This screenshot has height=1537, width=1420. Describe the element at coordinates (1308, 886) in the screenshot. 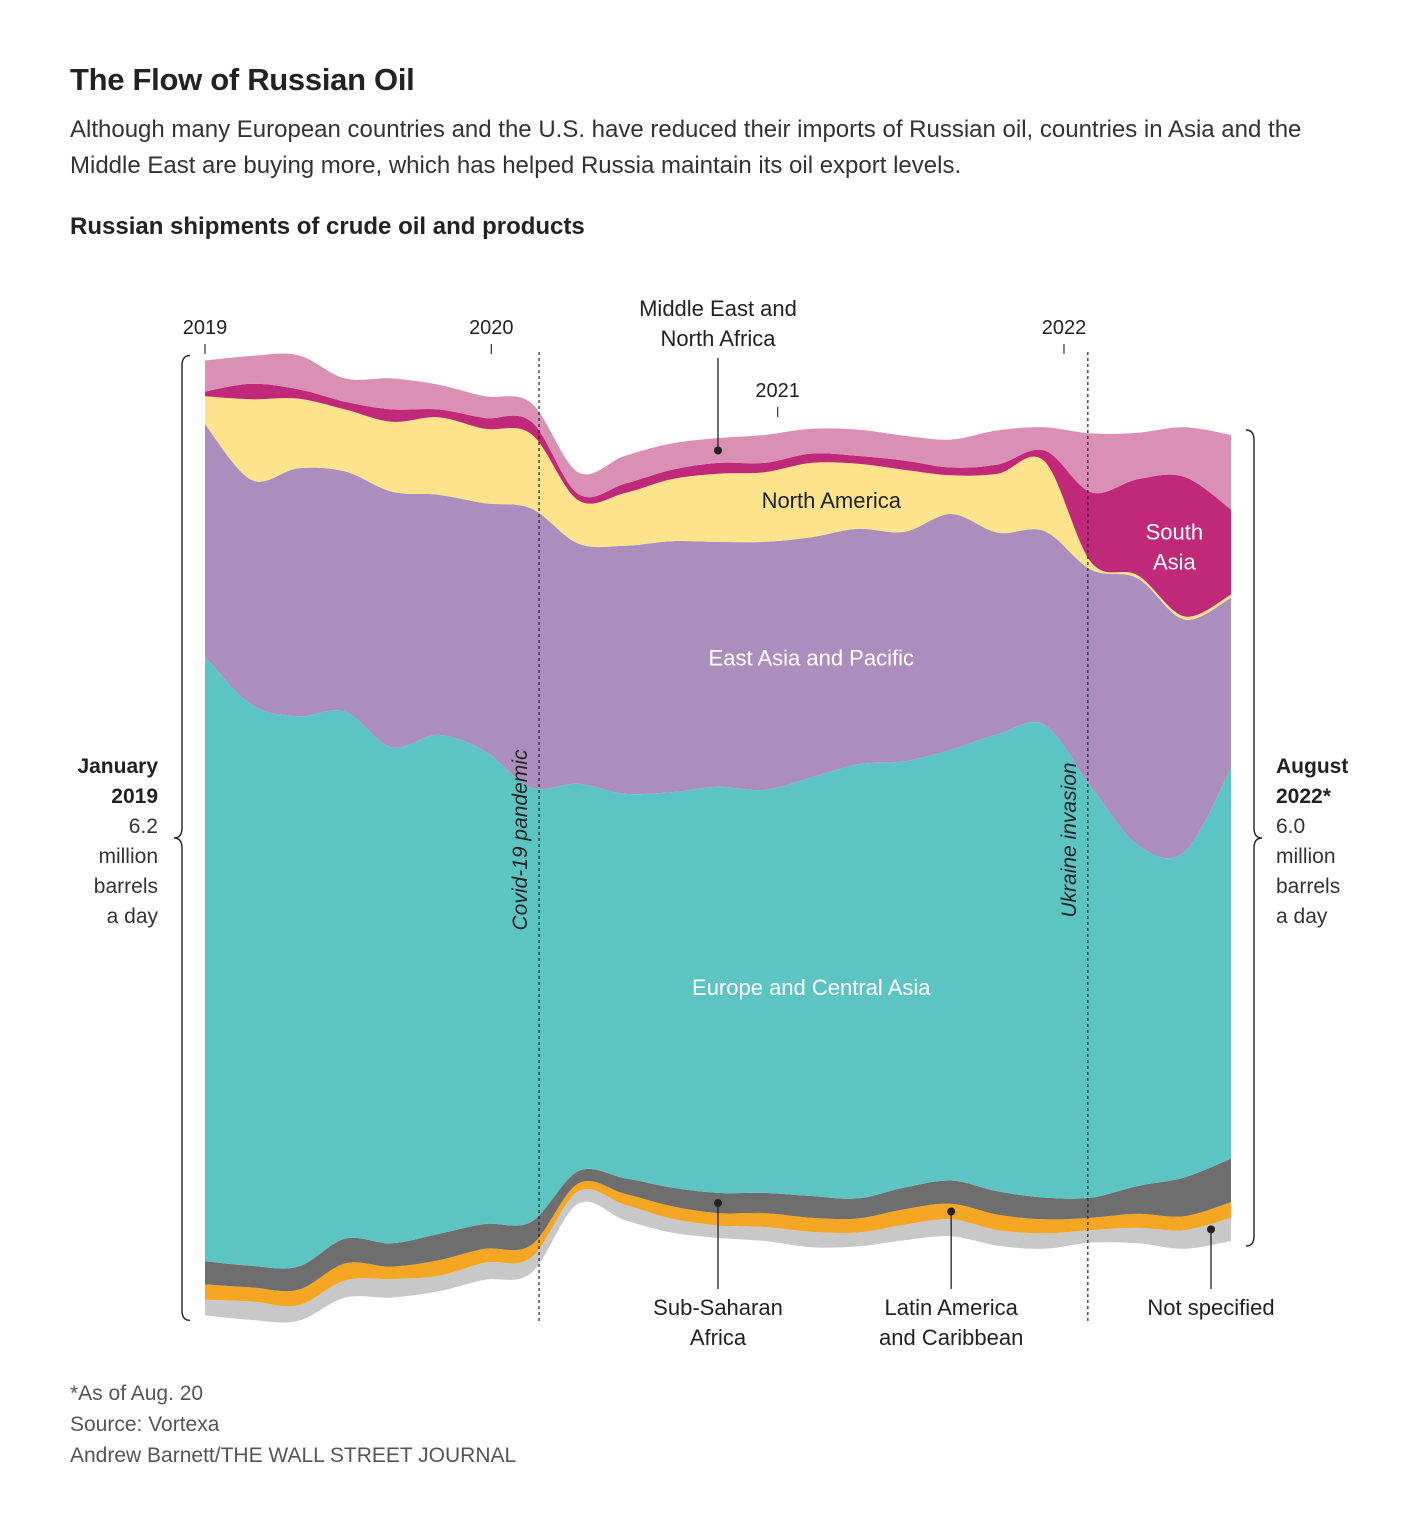

I see `right-total-unit-2: barrels` at that location.